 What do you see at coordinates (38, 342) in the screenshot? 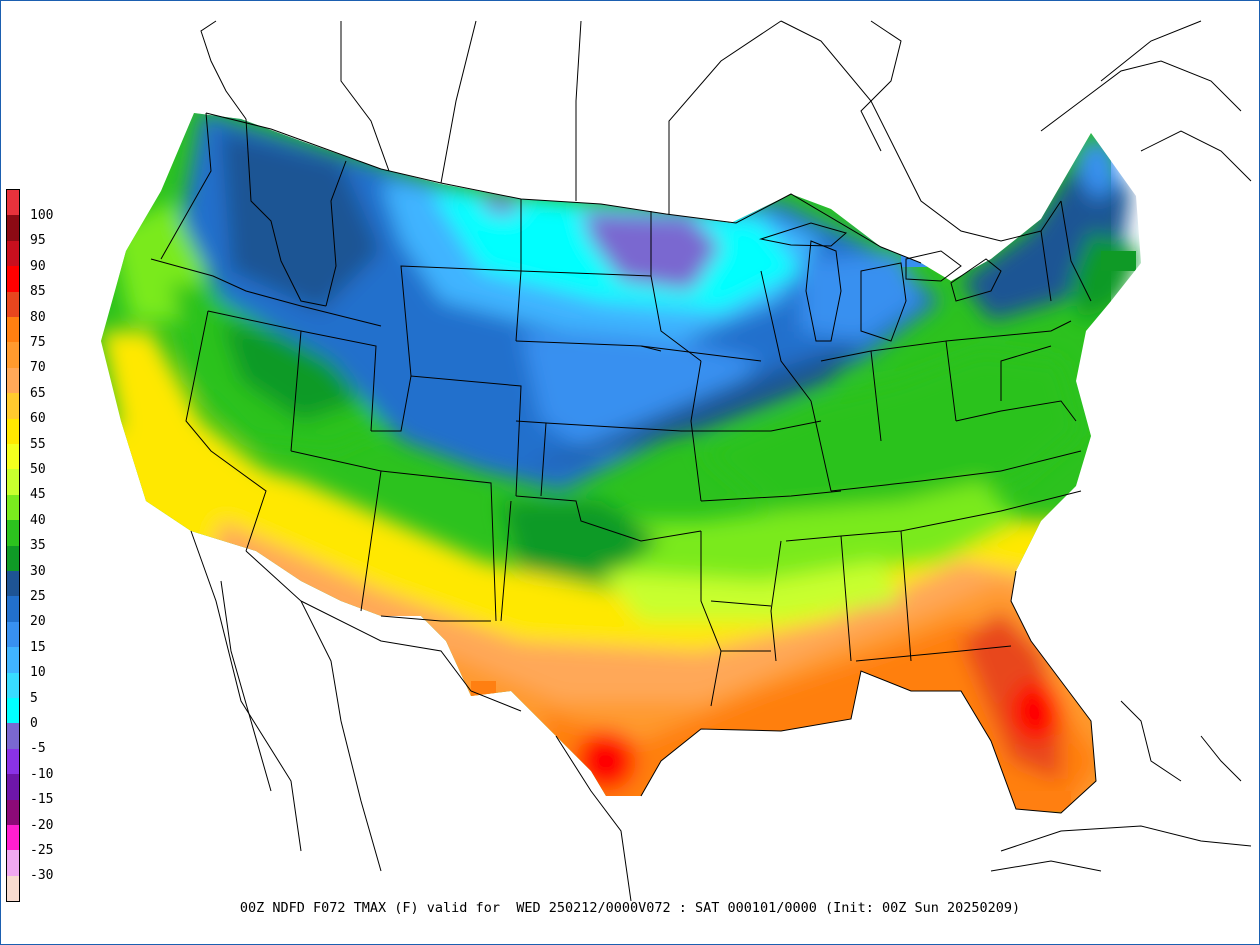
I see `legend-label: 75` at bounding box center [38, 342].